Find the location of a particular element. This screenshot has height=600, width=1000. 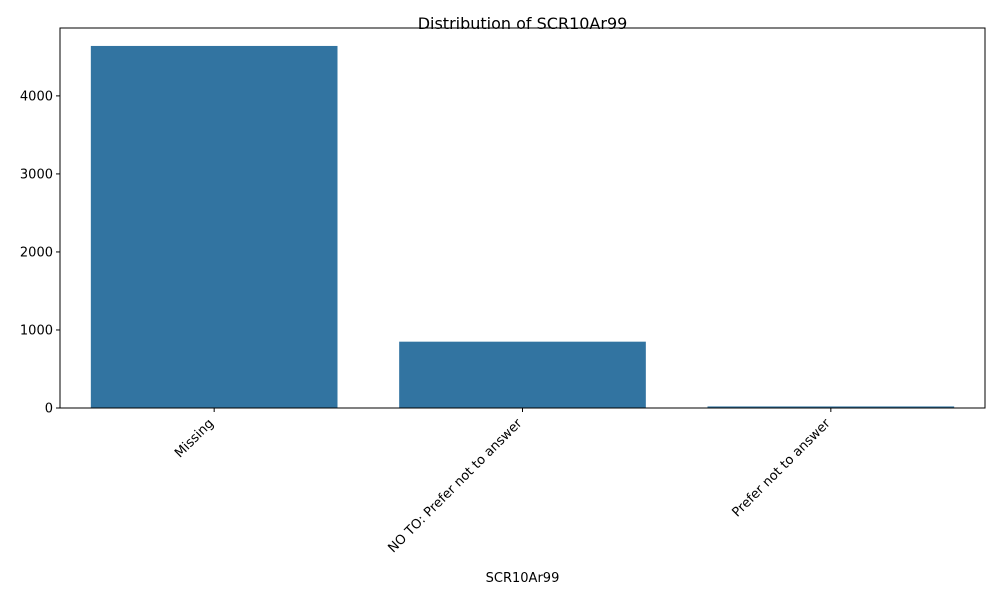

x-axis-label: SCR10Ar99 is located at coordinates (523, 578).